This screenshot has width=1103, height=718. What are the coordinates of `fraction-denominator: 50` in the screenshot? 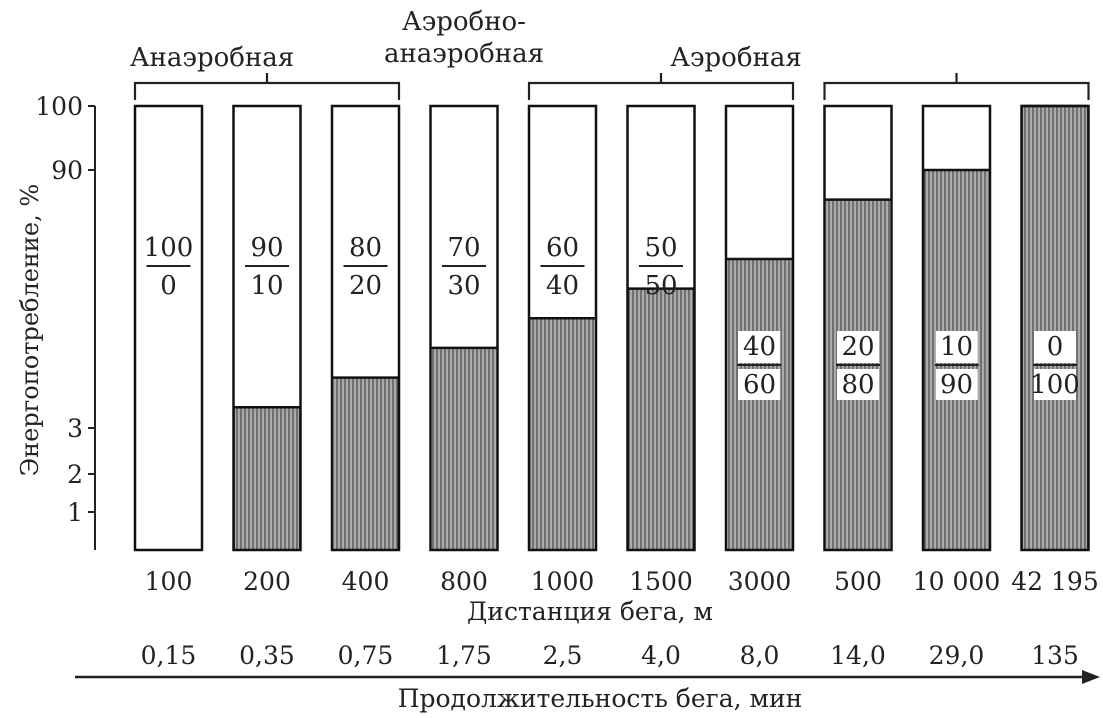 It's located at (660, 286).